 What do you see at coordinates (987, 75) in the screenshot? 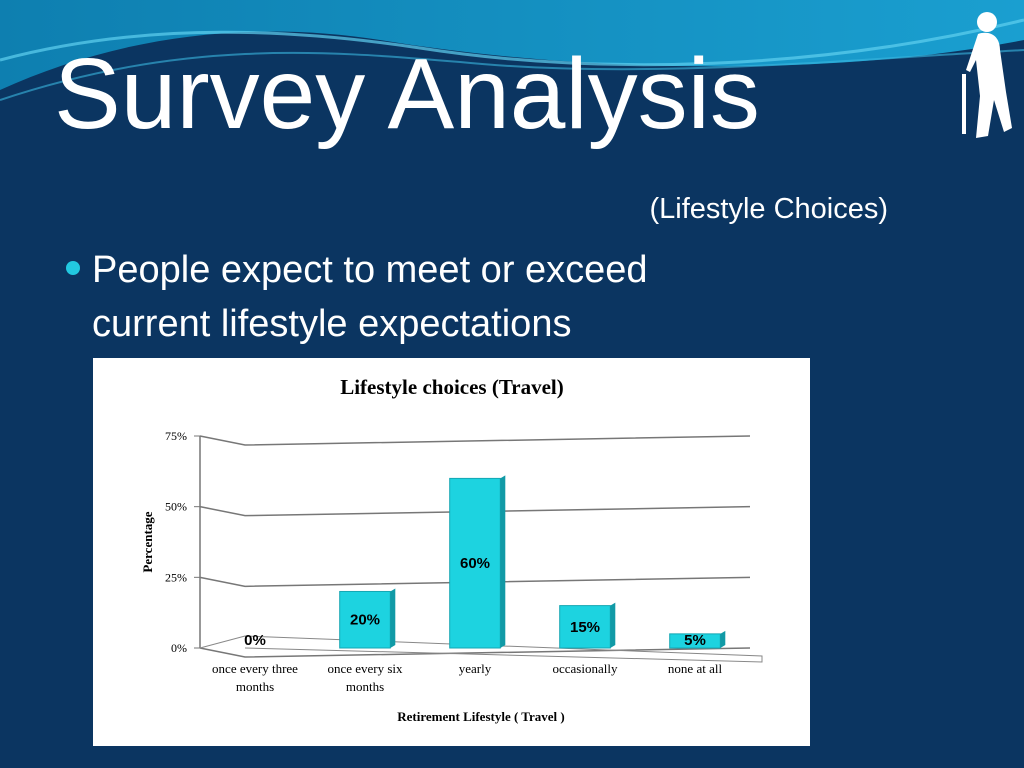
I see `elderly-figure-icon` at bounding box center [987, 75].